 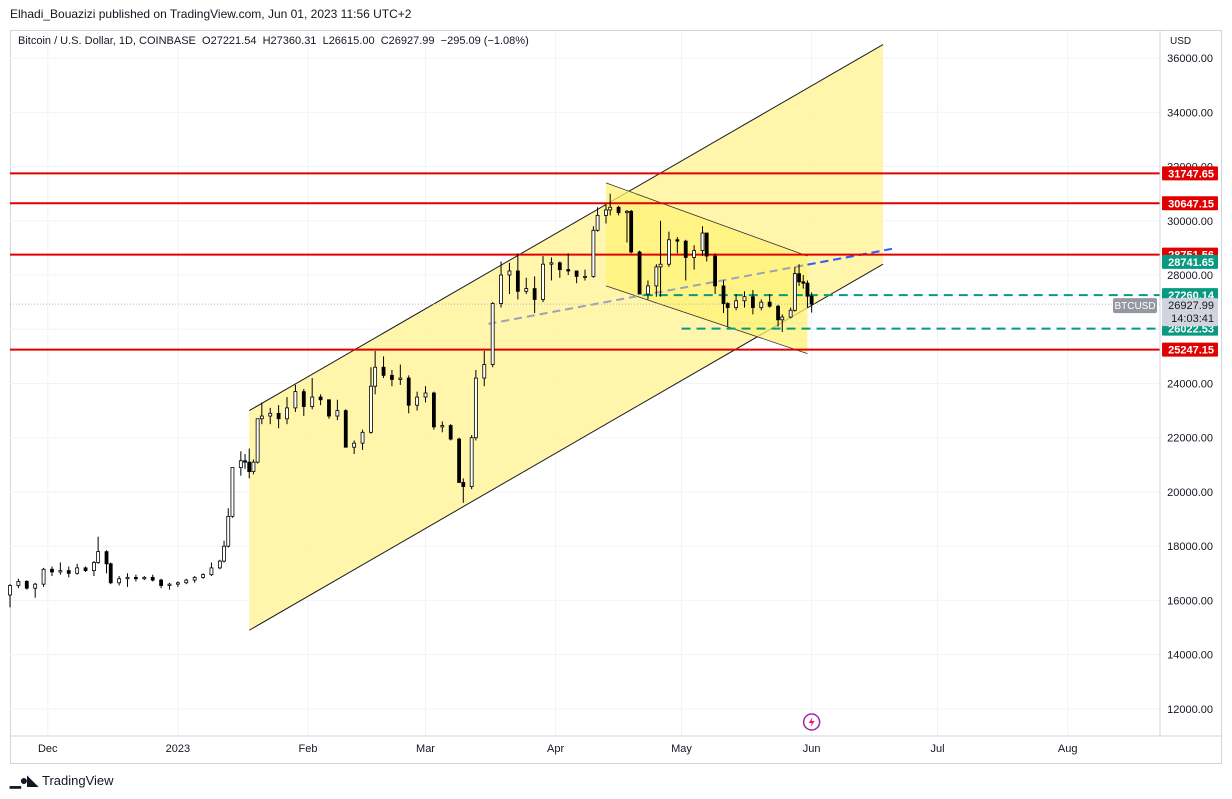 What do you see at coordinates (325, 41) in the screenshot?
I see `legend-low-label: L` at bounding box center [325, 41].